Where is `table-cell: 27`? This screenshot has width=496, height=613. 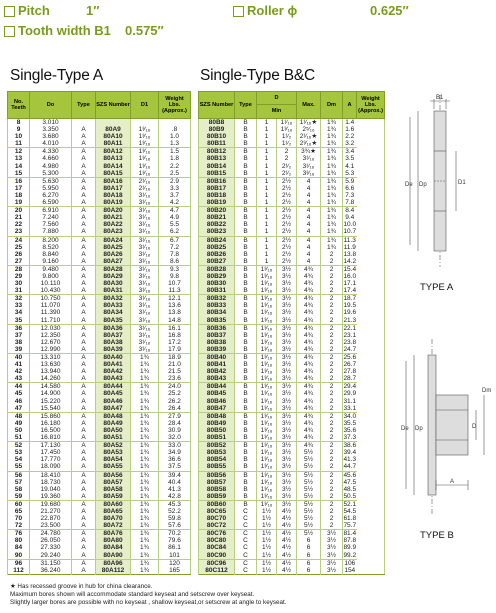 table-cell: 27 is located at coordinates (18, 261).